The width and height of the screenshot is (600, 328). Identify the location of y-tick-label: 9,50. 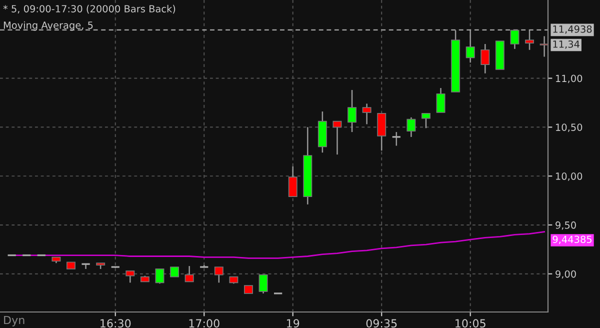
(566, 225).